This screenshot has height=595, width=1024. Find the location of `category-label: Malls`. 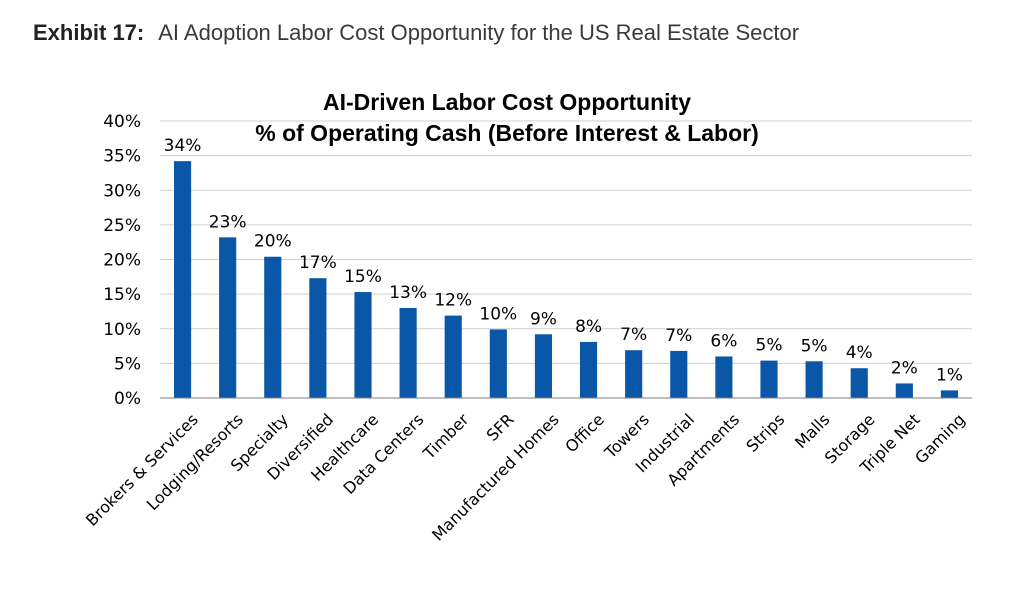

category-label: Malls is located at coordinates (812, 431).